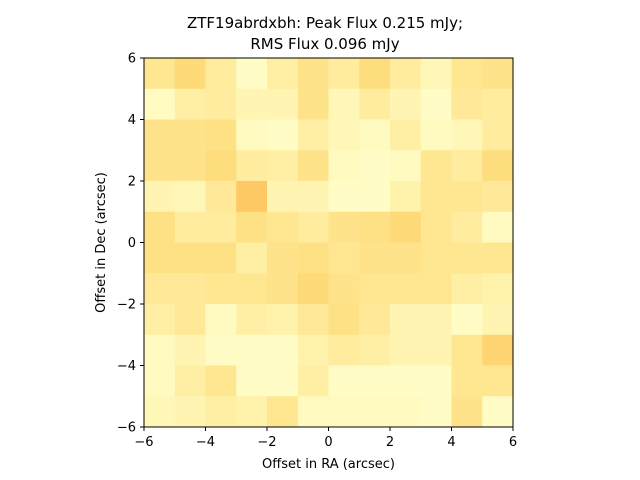  Describe the element at coordinates (328, 464) in the screenshot. I see `x-axis-label: Offset in RA (arcsec)` at that location.